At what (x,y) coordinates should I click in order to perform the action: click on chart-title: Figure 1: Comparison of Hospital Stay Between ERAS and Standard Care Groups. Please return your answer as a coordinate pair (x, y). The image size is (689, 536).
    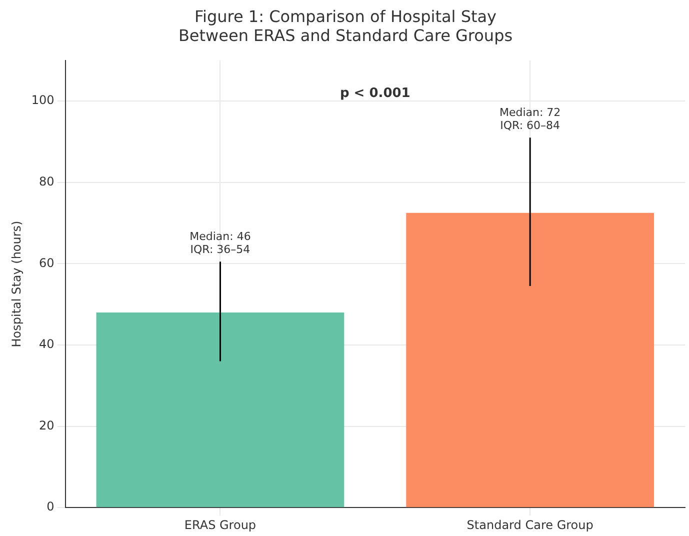
    Looking at the image, I should click on (345, 25).